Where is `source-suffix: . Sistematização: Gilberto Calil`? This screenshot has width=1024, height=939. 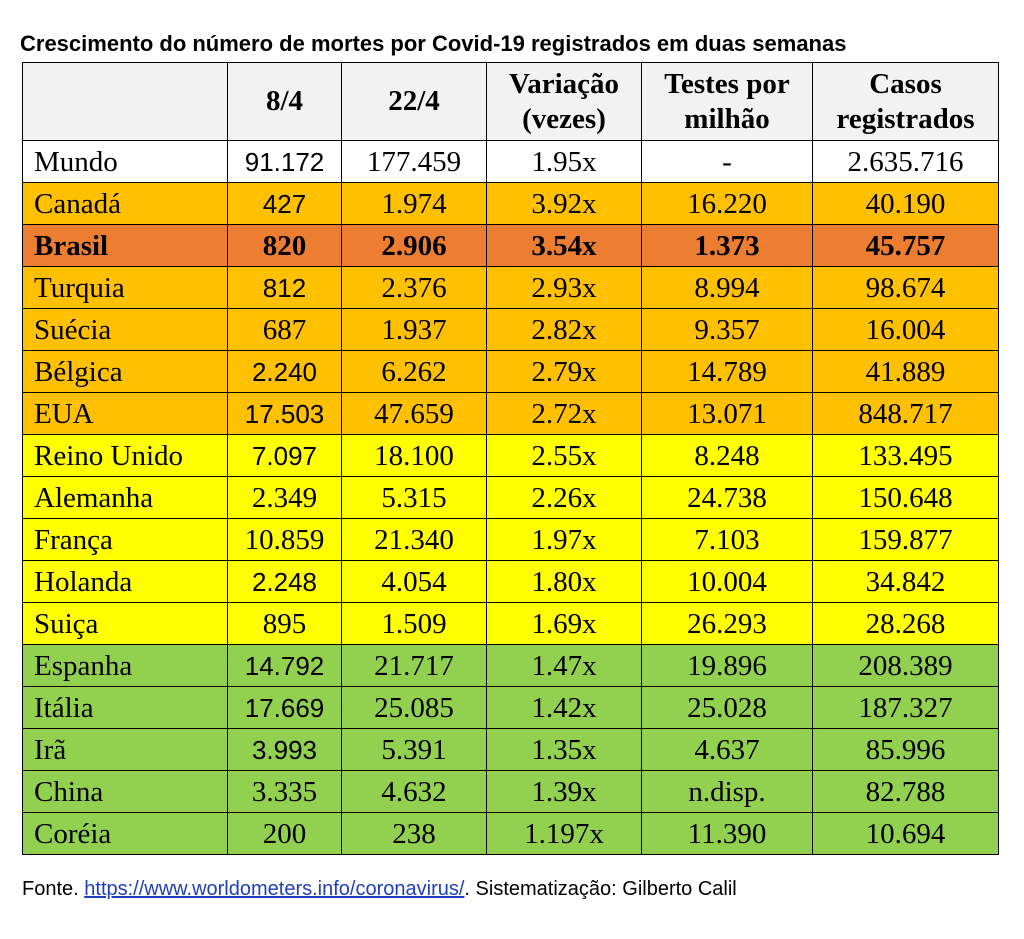
source-suffix: . Sistematização: Gilberto Calil is located at coordinates (600, 889).